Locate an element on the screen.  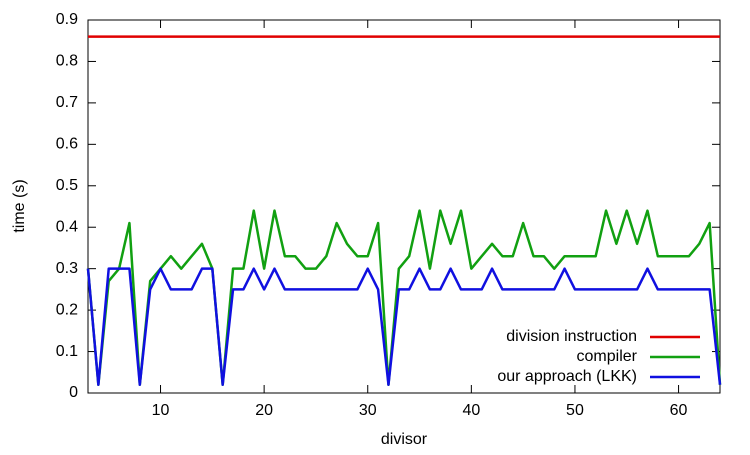
x-tick-label: 10 is located at coordinates (161, 410).